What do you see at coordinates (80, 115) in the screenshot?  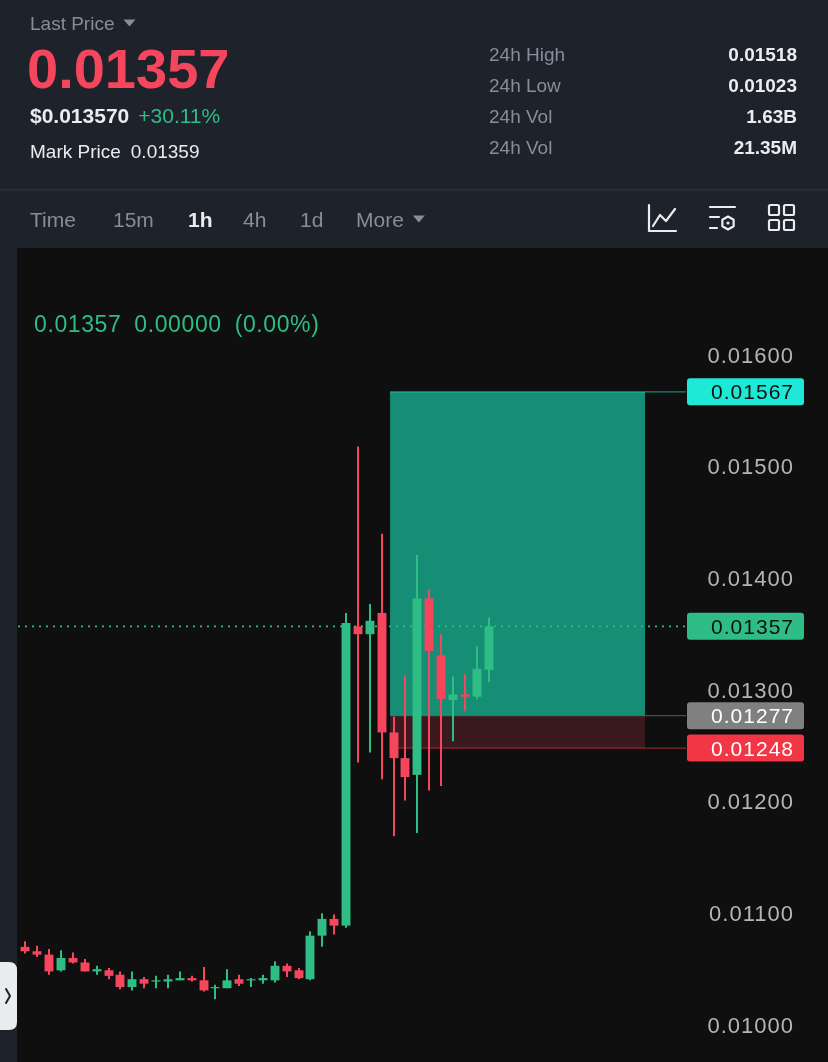 I see `text: $0.013570` at bounding box center [80, 115].